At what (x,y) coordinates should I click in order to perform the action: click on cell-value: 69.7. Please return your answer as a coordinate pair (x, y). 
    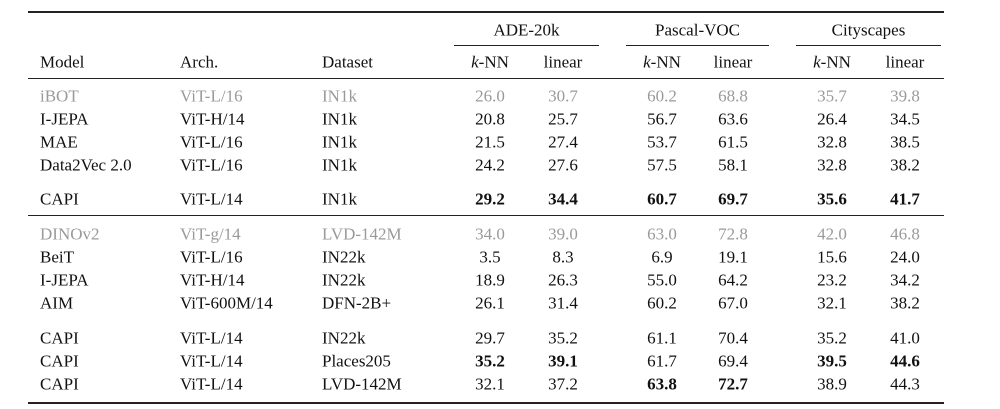
    Looking at the image, I should click on (733, 199).